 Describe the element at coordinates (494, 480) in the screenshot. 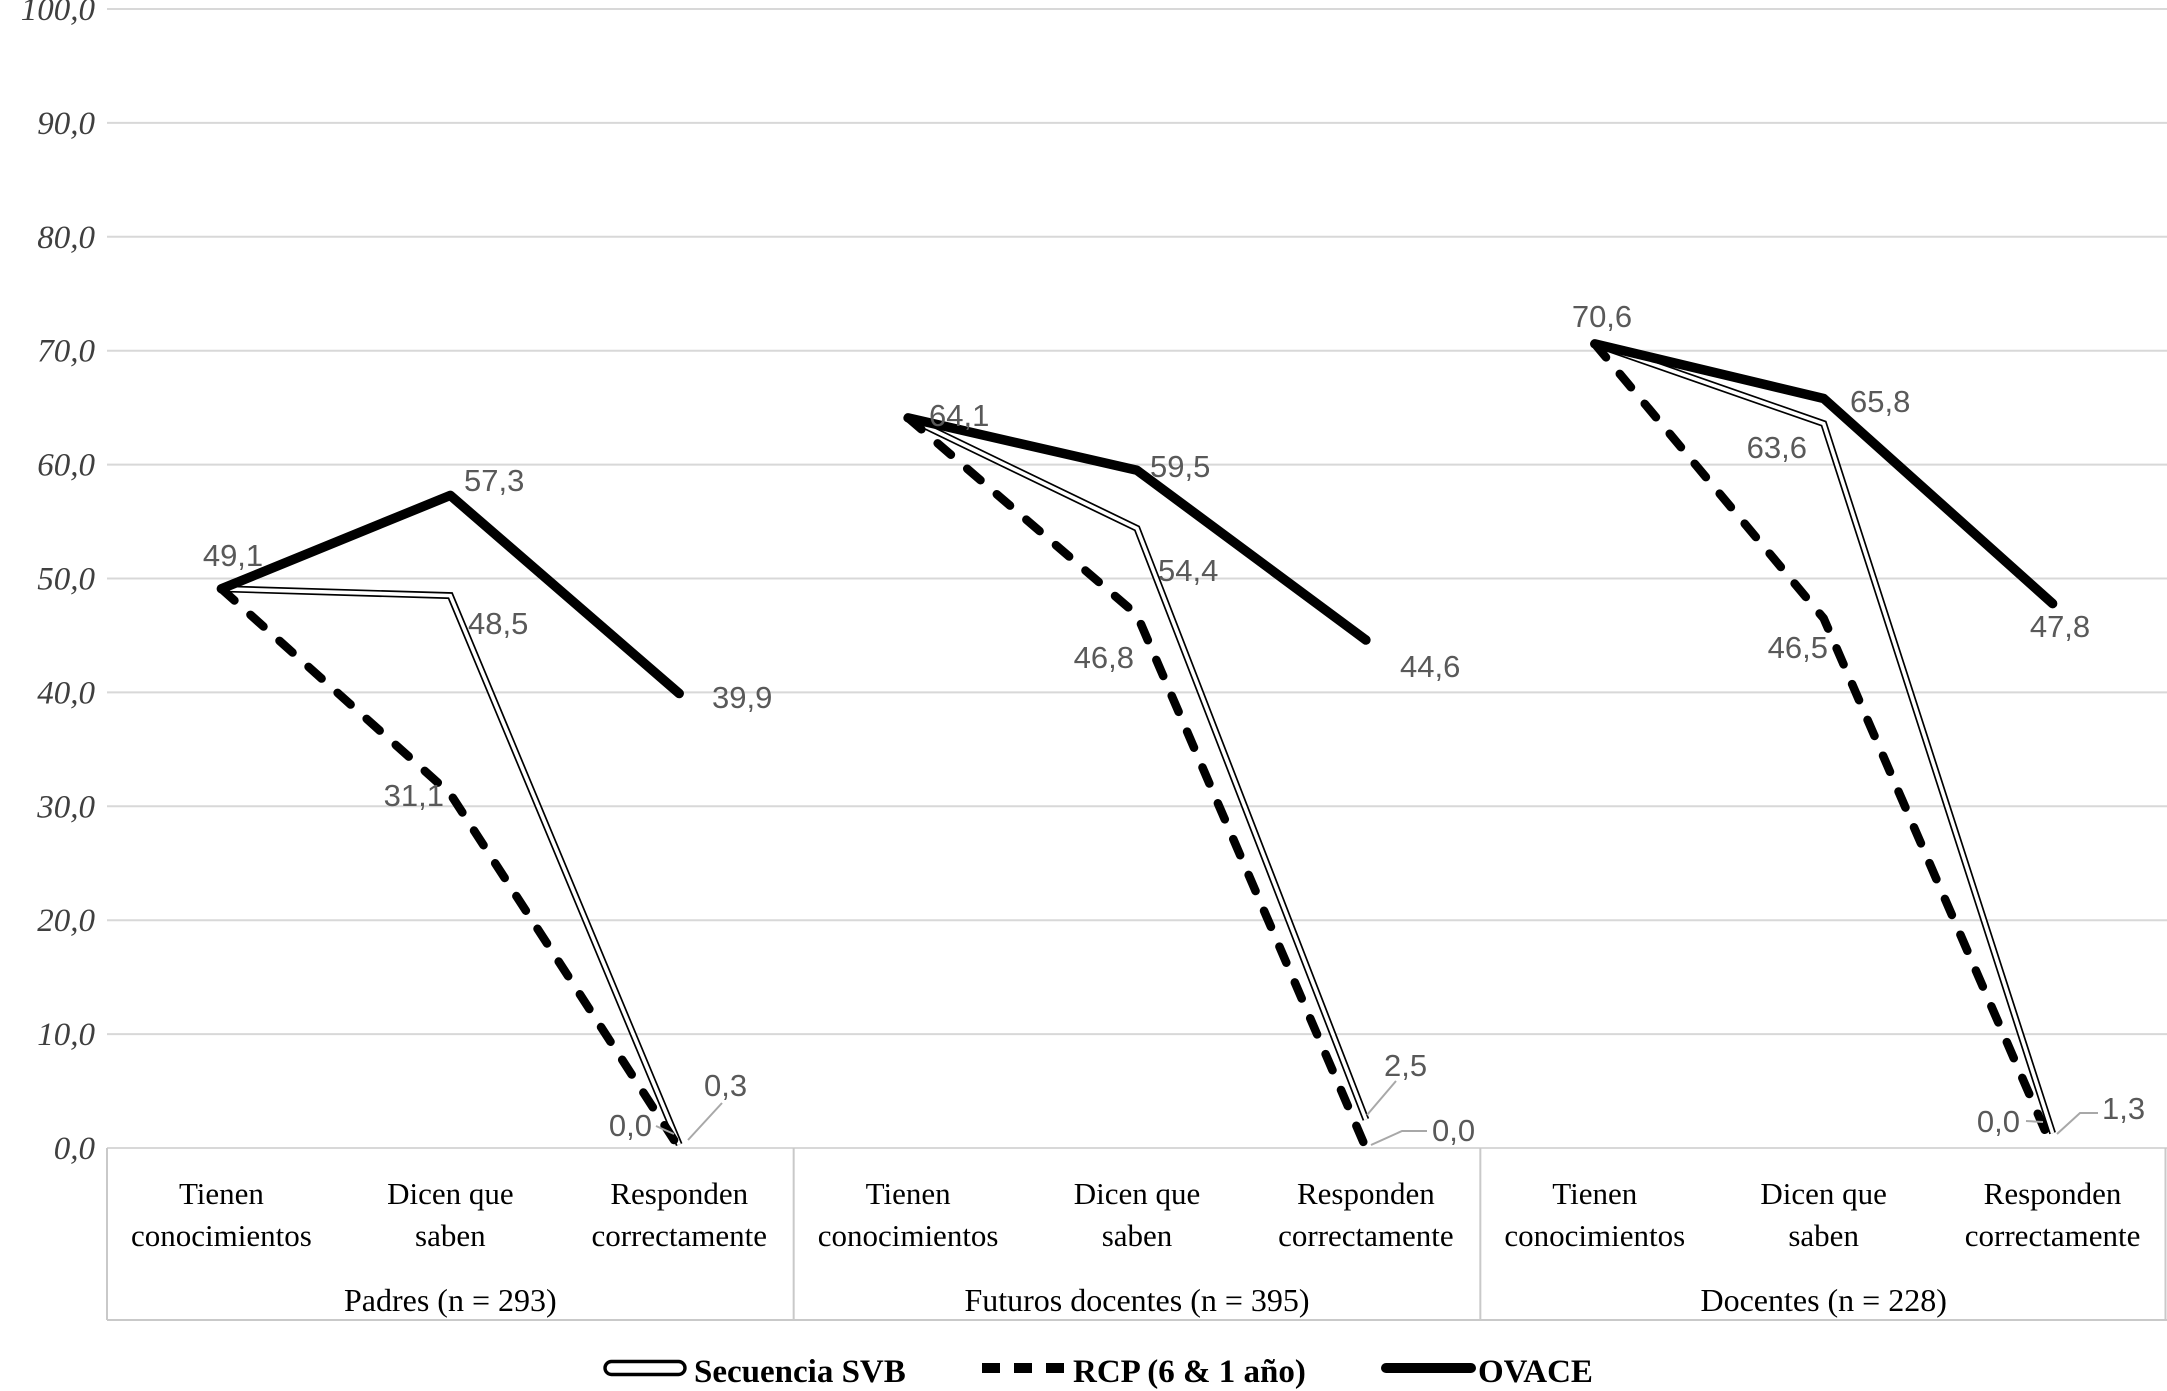

I see `data-label: 57,3` at that location.